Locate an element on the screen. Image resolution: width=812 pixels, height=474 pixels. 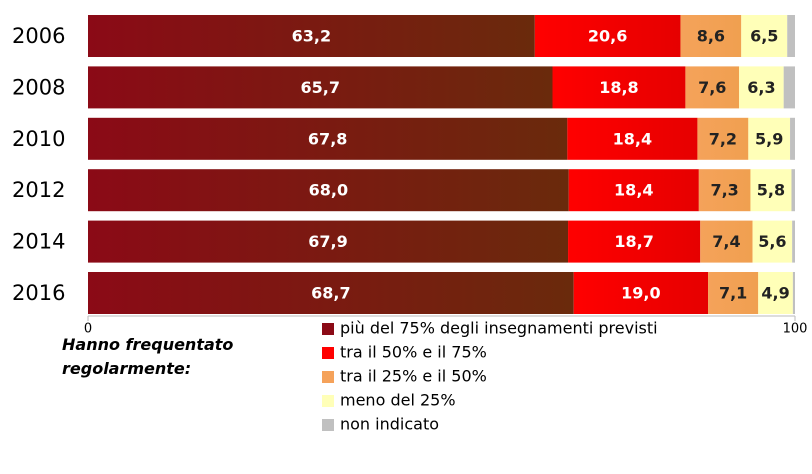
data-label: 6,5 is located at coordinates (764, 36).